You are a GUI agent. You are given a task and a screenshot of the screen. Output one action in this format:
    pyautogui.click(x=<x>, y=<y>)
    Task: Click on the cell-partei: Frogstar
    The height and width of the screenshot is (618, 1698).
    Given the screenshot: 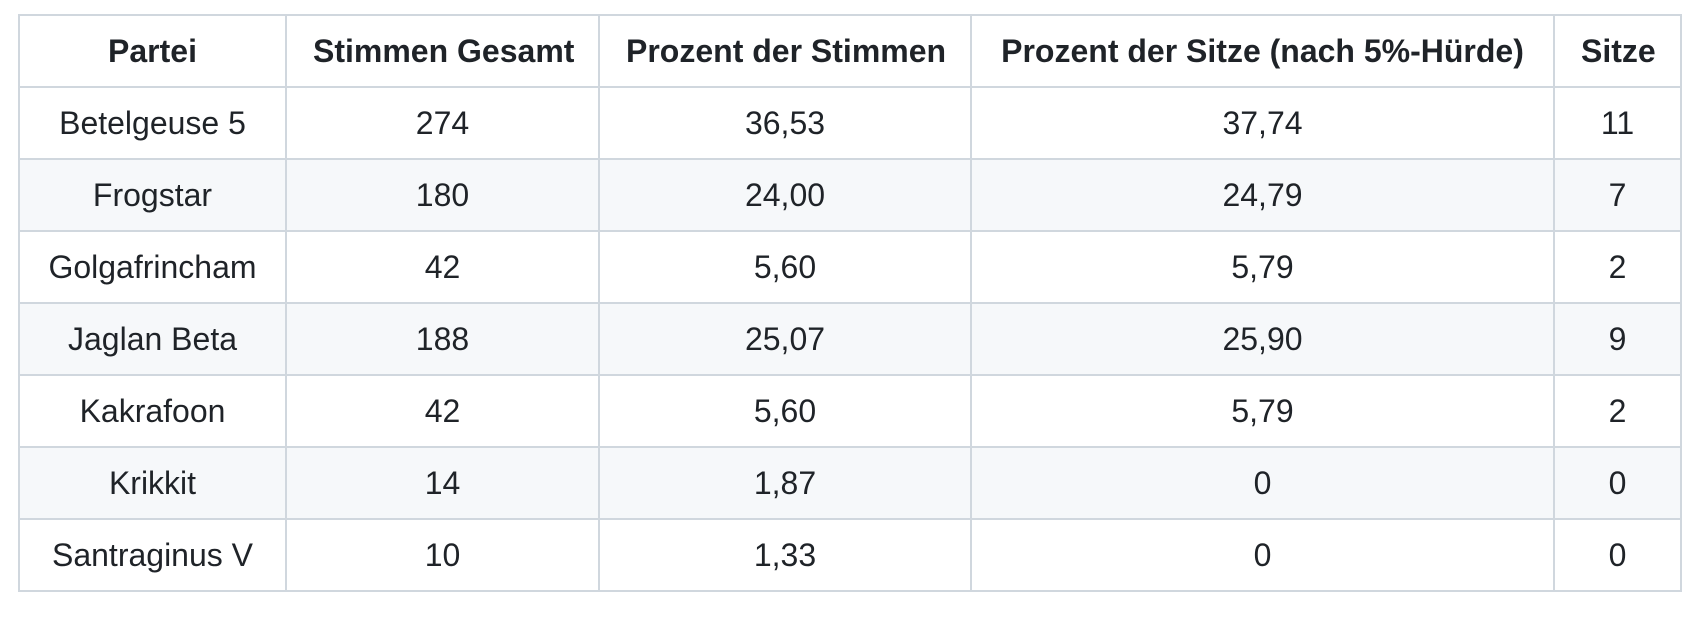 What is the action you would take?
    pyautogui.click(x=152, y=195)
    